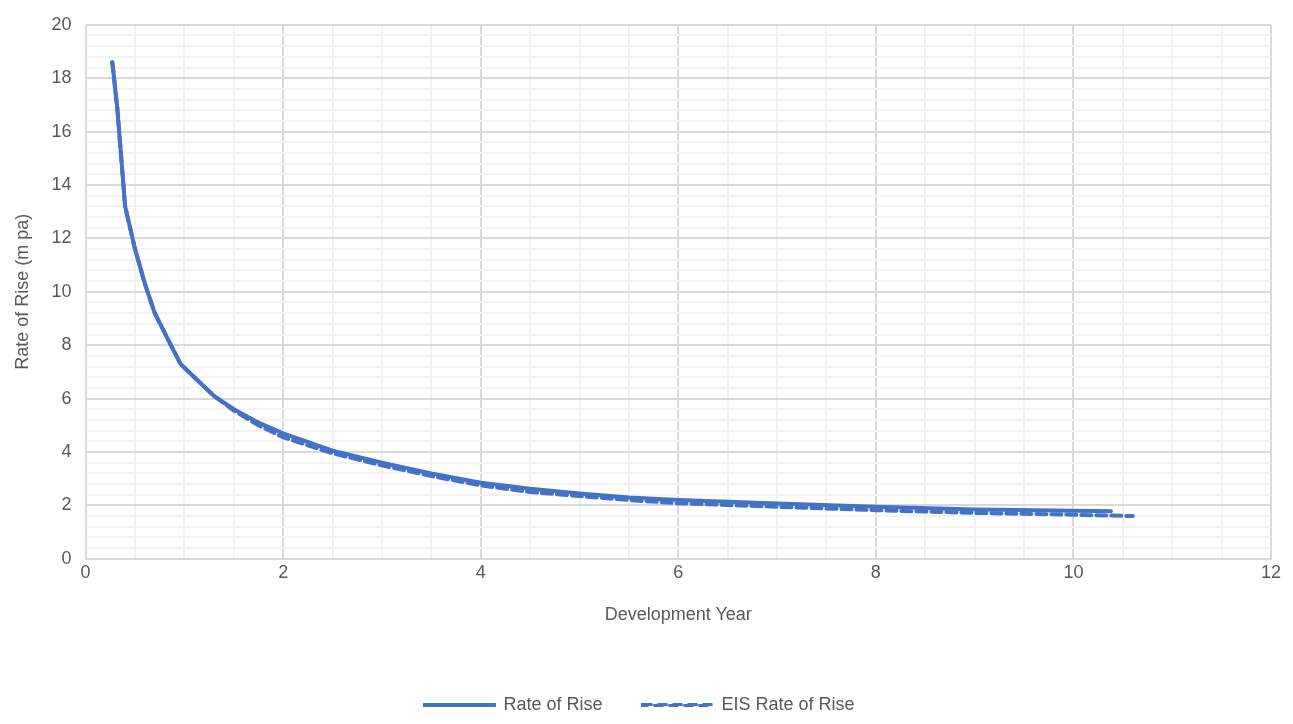 The height and width of the screenshot is (724, 1293). Describe the element at coordinates (66, 397) in the screenshot. I see `y-tick-label: 6` at that location.